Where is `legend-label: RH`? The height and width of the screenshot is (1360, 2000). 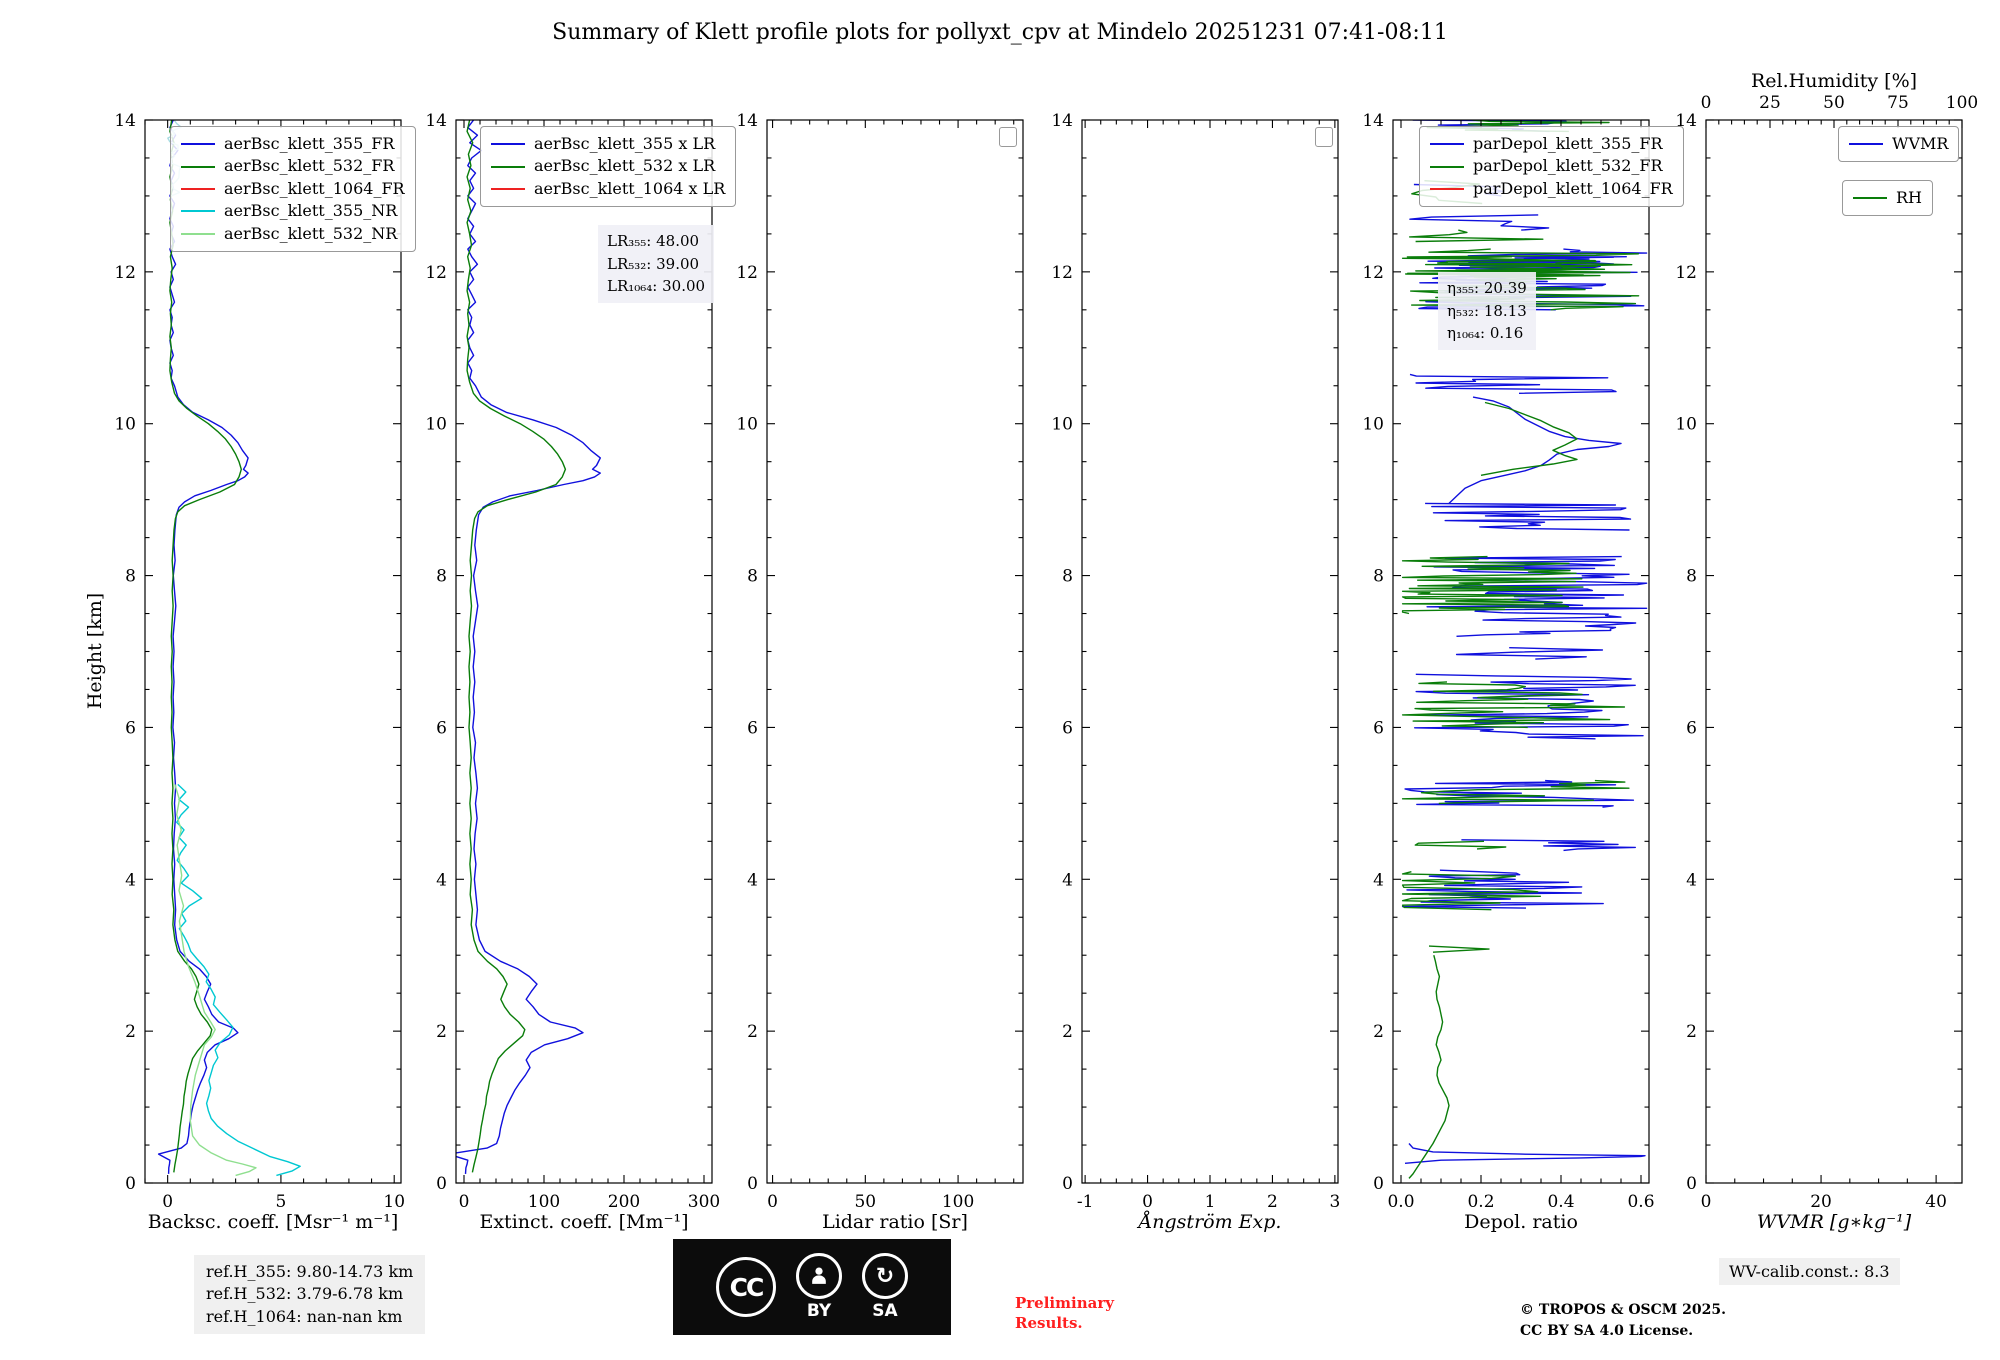 legend-label: RH is located at coordinates (1909, 197).